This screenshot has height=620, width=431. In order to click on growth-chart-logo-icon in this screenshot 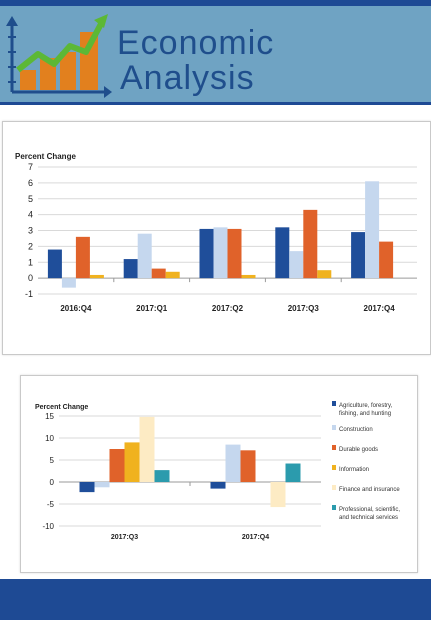, I will do `click(59, 56)`.